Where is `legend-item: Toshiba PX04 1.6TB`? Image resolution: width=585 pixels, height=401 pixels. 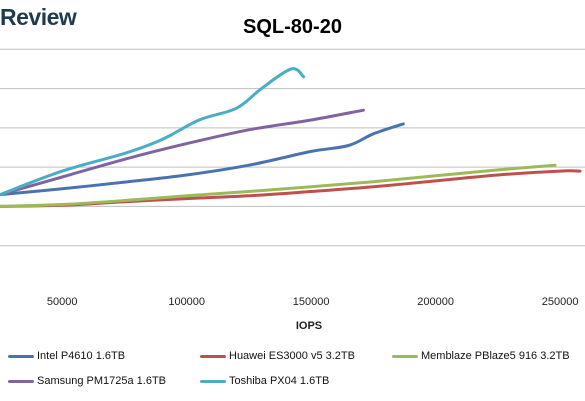
legend-item: Toshiba PX04 1.6TB is located at coordinates (264, 381).